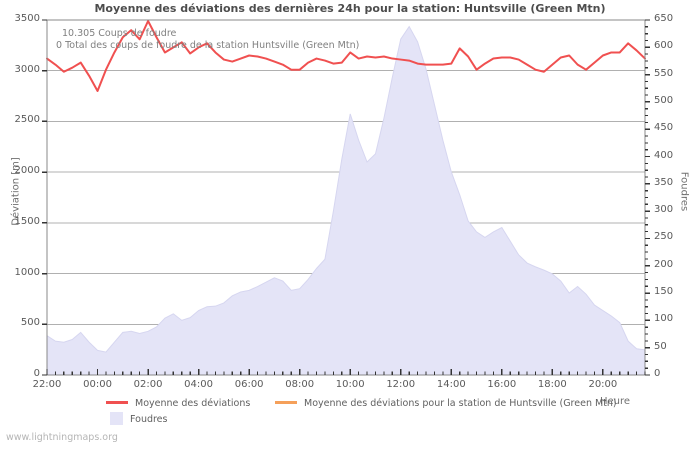 The width and height of the screenshot is (700, 450). Describe the element at coordinates (16, 191) in the screenshot. I see `y-axis-left-title: Déviation [m]` at that location.